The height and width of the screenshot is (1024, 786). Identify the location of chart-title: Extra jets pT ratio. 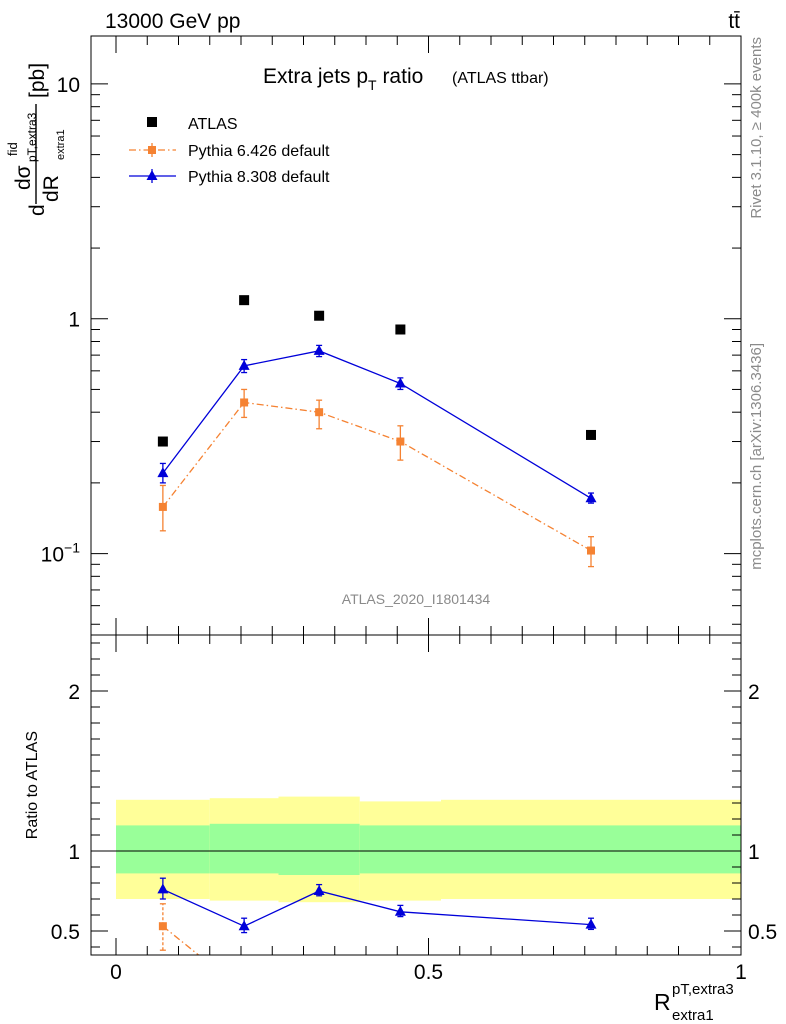
(343, 79).